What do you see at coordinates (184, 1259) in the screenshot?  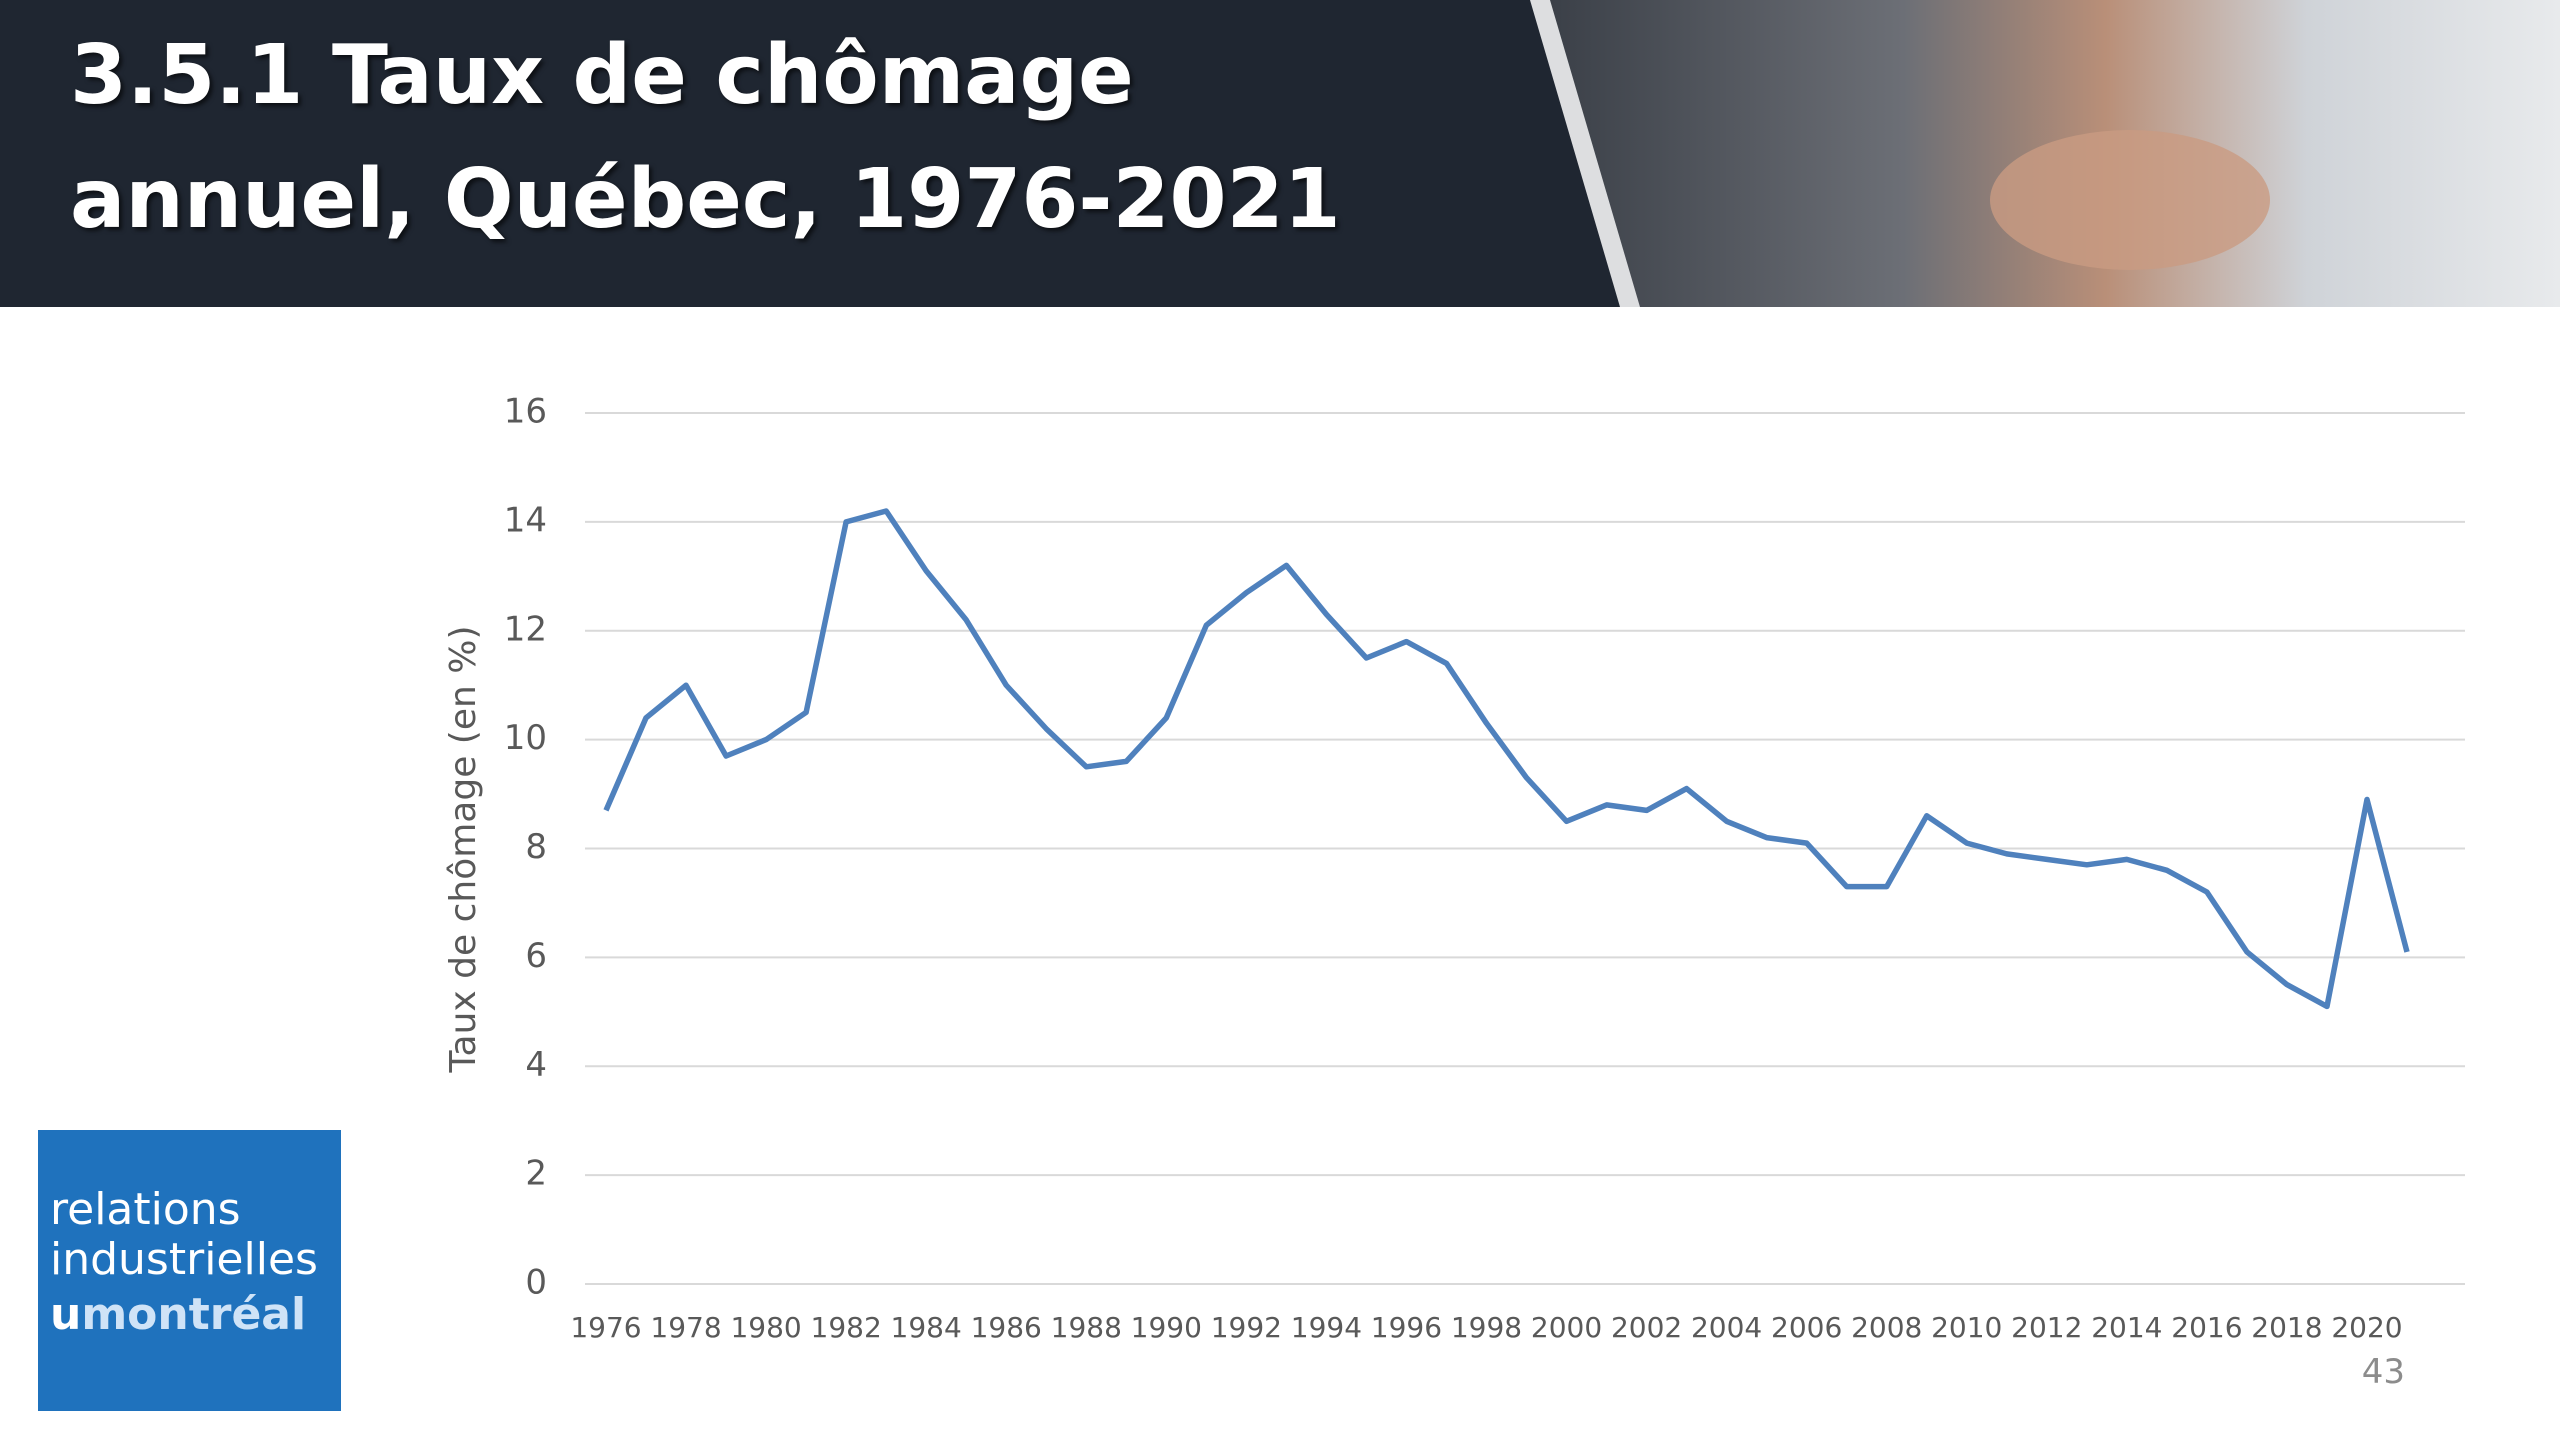 I see `logo-line: industrielles` at bounding box center [184, 1259].